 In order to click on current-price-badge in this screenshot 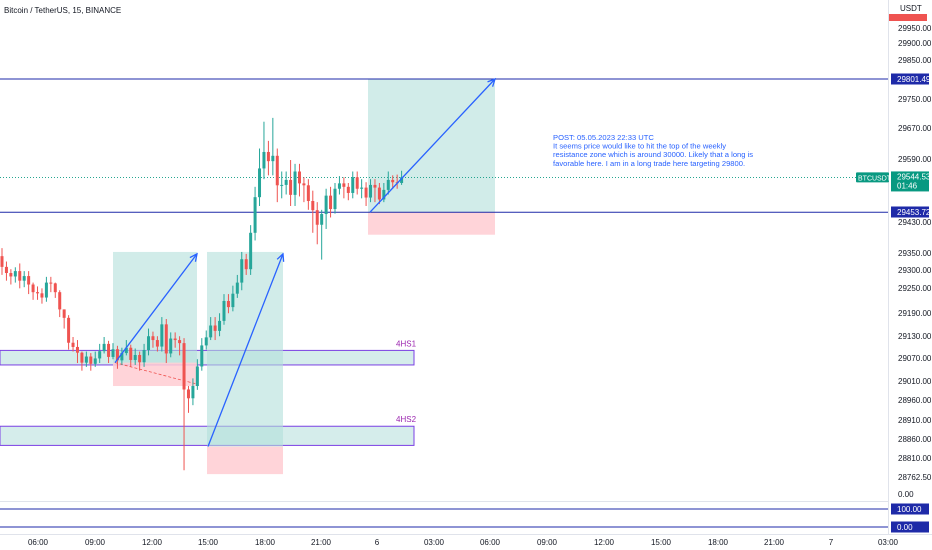, I will do `click(910, 181)`.